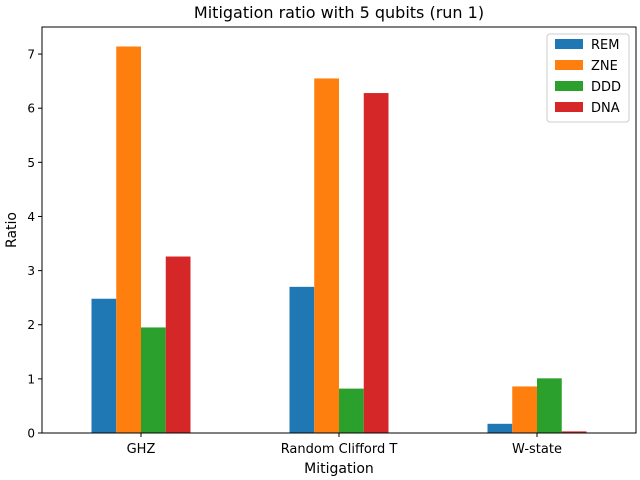 This screenshot has width=640, height=480. Describe the element at coordinates (549, 405) in the screenshot. I see `bar-ddd-w-state` at that location.